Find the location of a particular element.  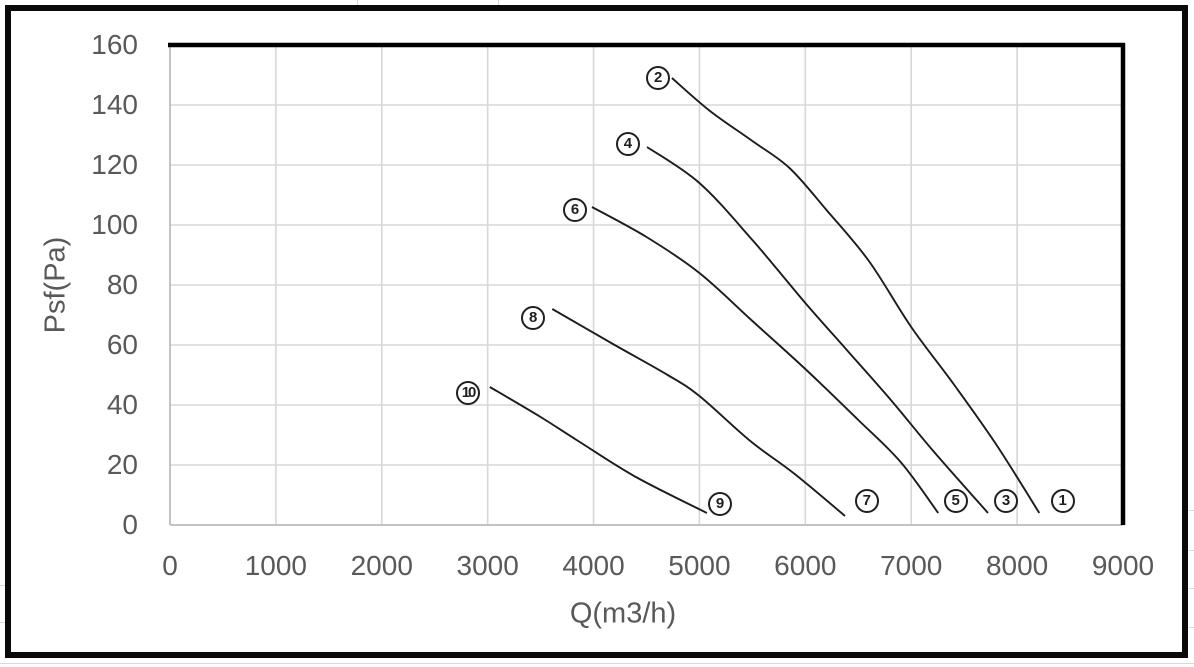

y-tick-label: 60 is located at coordinates (122, 344).